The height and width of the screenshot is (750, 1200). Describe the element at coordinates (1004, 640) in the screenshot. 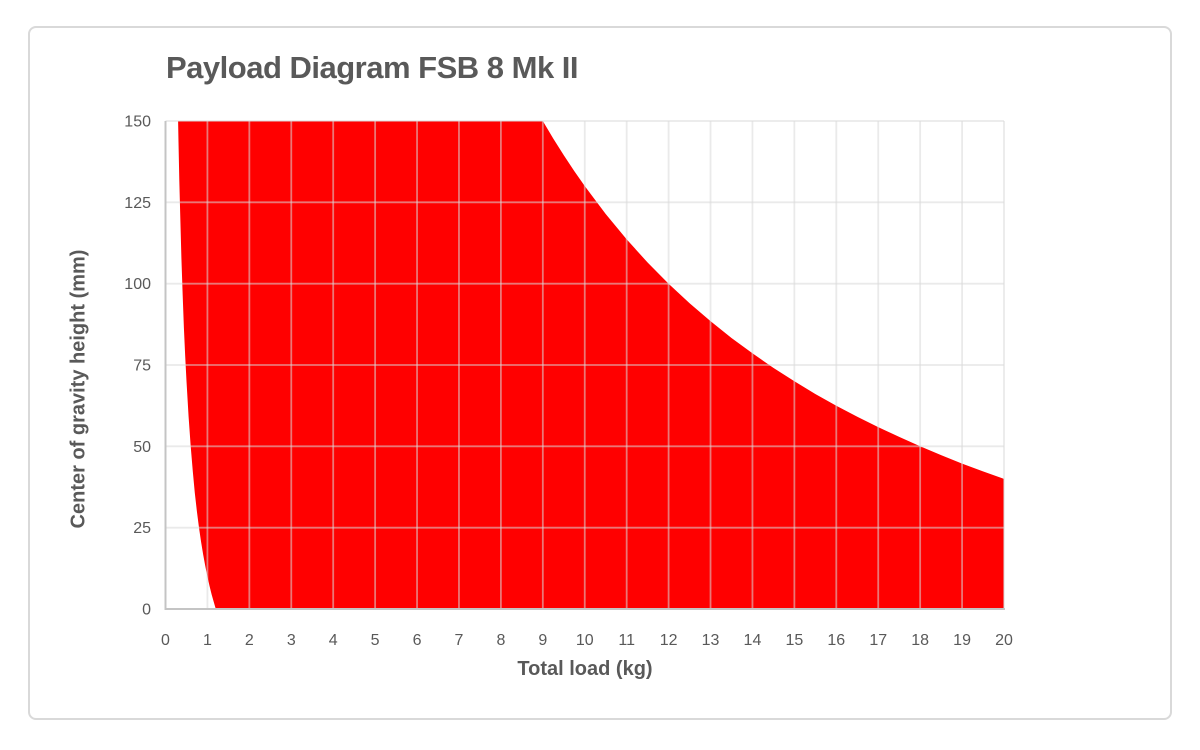

I see `x-tick-label: 20` at that location.